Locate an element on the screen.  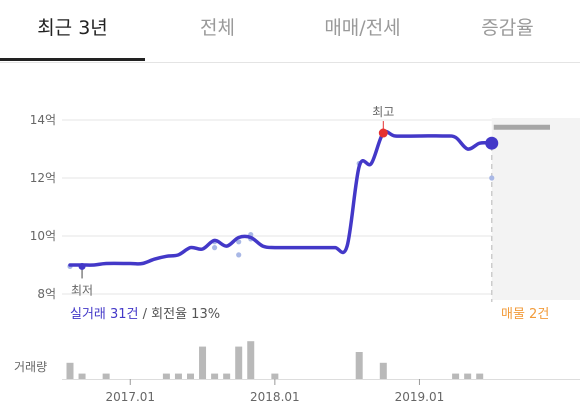
high-point-marker is located at coordinates (383, 133).